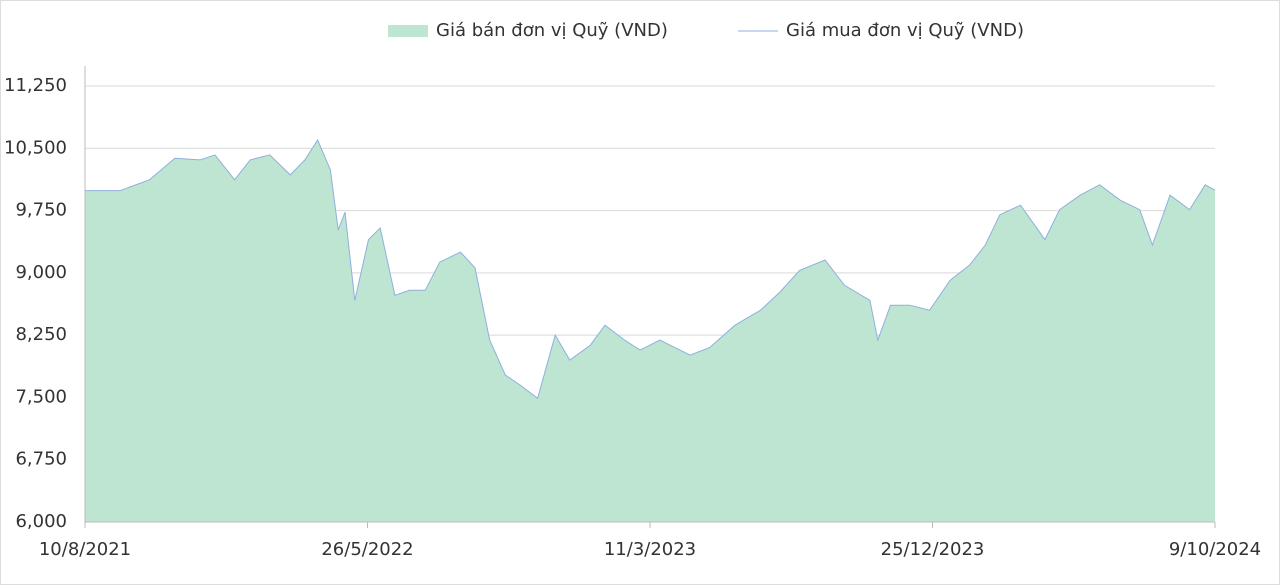  Describe the element at coordinates (41, 459) in the screenshot. I see `y-tick-label: 6,750` at that location.